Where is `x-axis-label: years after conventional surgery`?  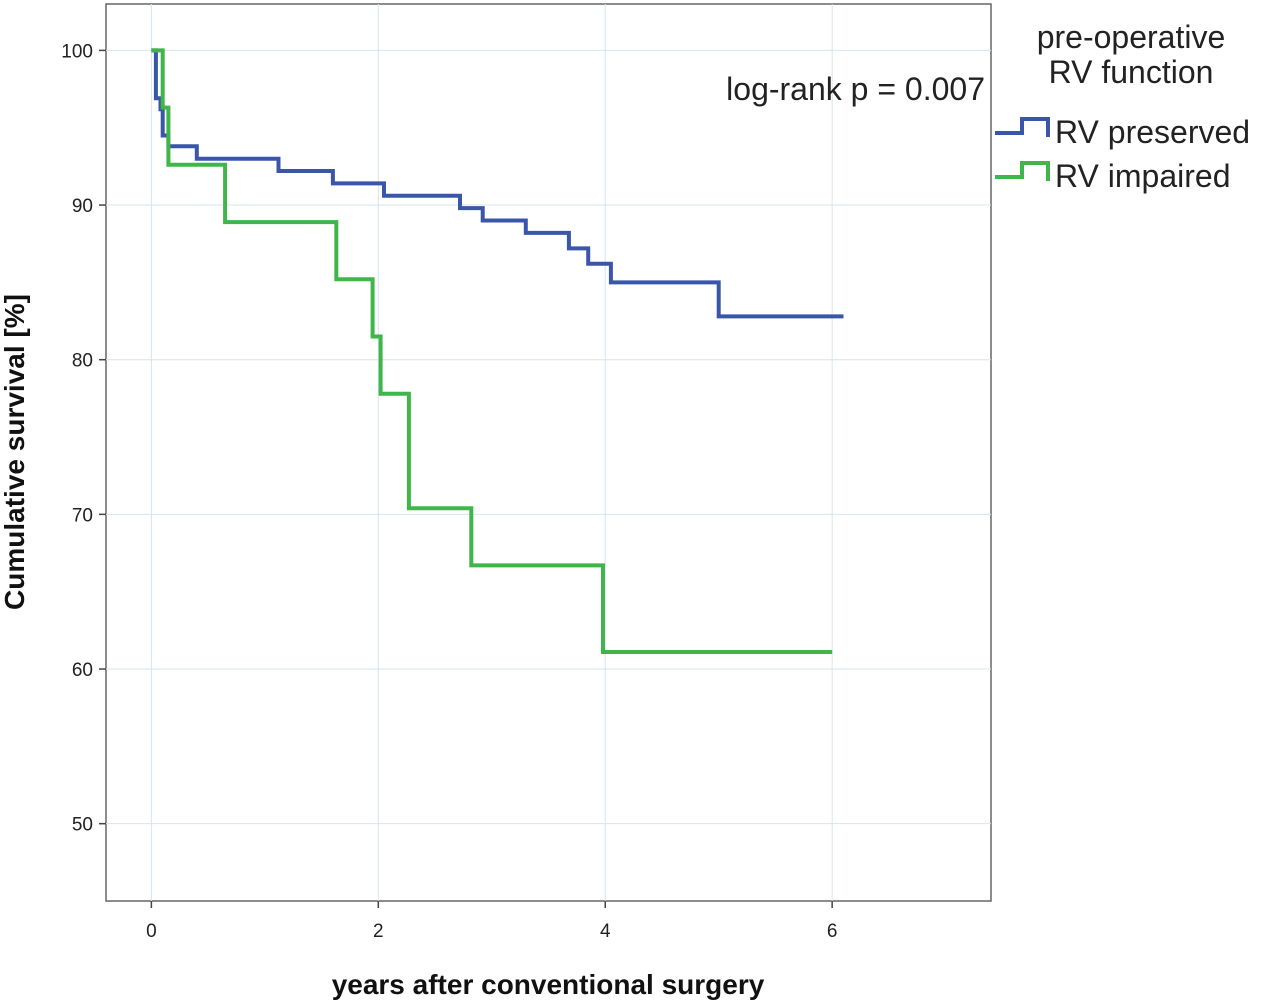
x-axis-label: years after conventional surgery is located at coordinates (548, 984).